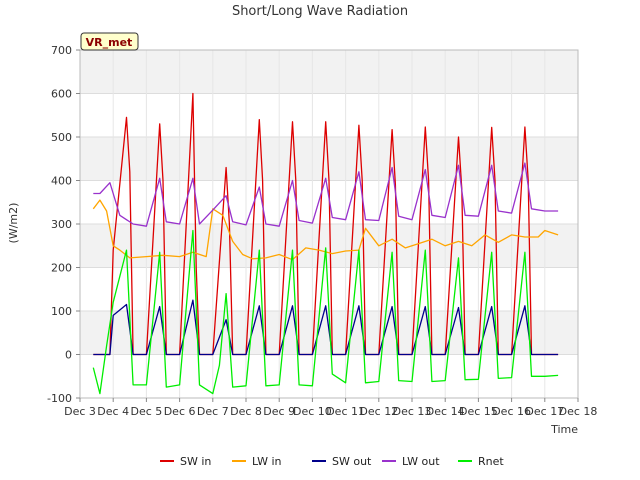 The width and height of the screenshot is (640, 480). I want to click on x-tick-label: Dec 3, so click(80, 411).